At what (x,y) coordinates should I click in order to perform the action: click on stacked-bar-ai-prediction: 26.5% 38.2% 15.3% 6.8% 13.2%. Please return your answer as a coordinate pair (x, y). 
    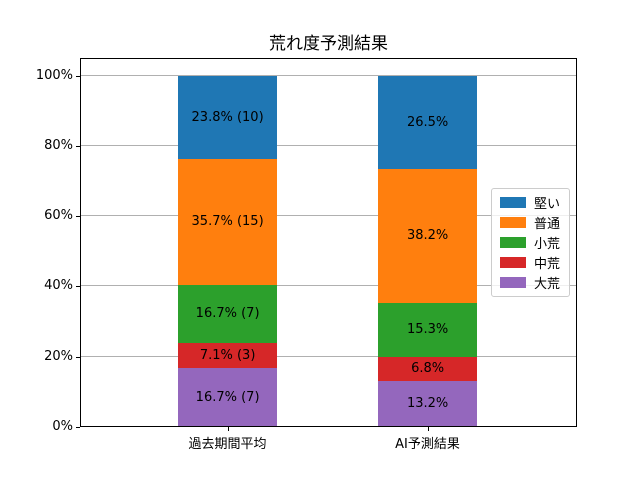
    Looking at the image, I should click on (428, 251).